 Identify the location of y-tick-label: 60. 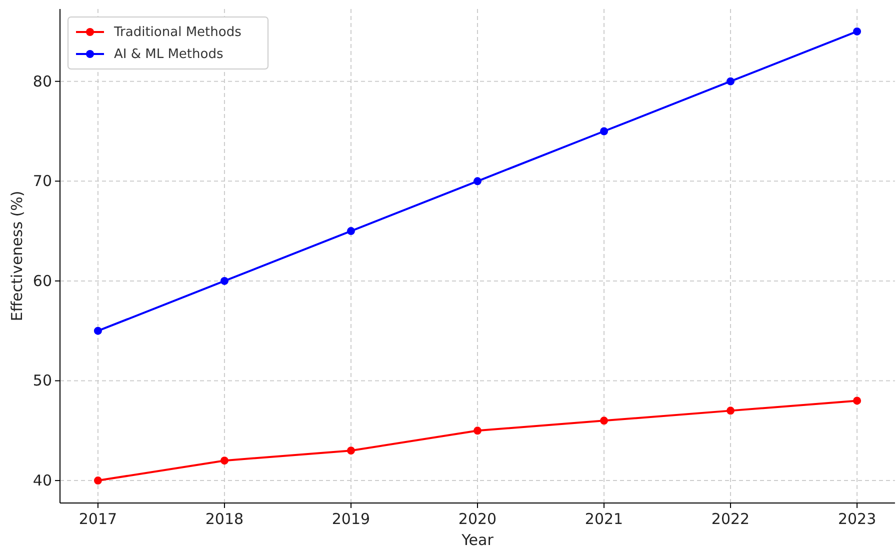
(42, 281).